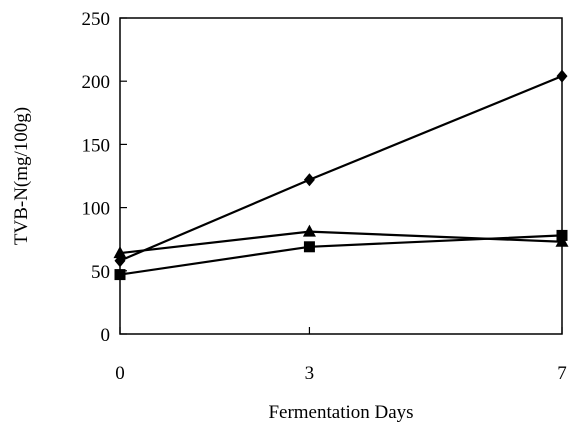  Describe the element at coordinates (96, 145) in the screenshot. I see `y-tick-label: 150` at that location.